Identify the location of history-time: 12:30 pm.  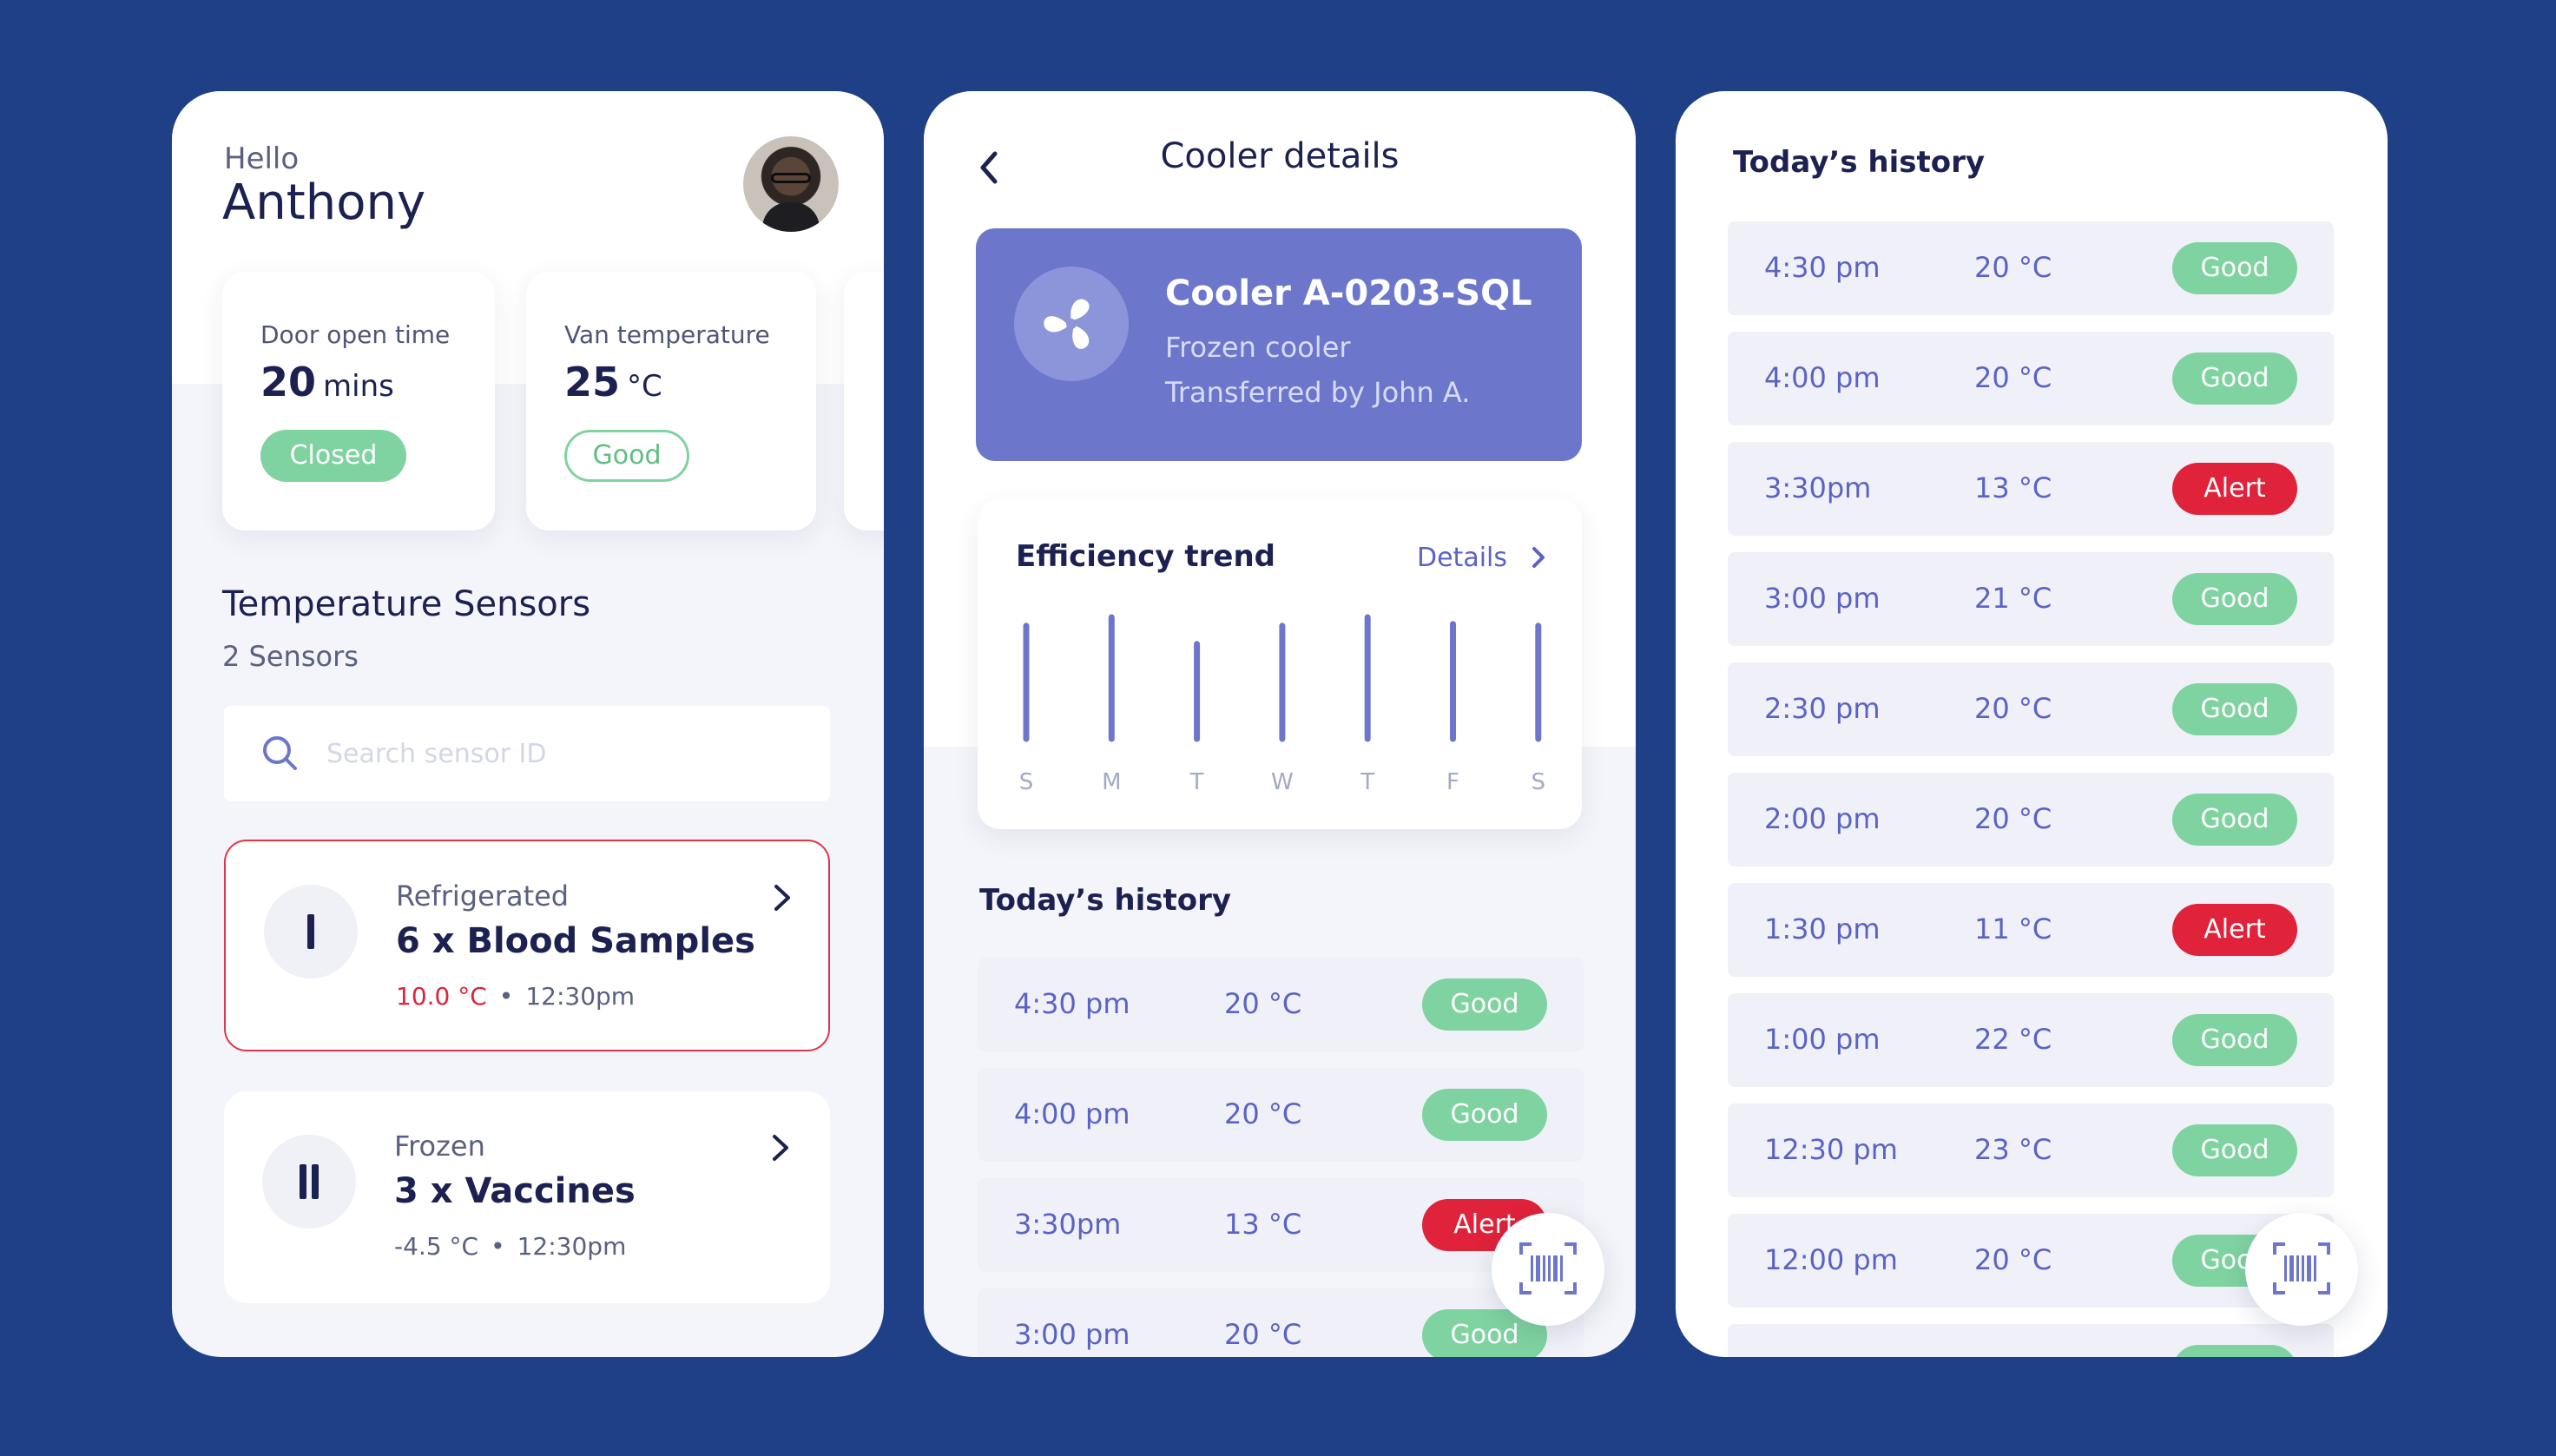
(1831, 1149).